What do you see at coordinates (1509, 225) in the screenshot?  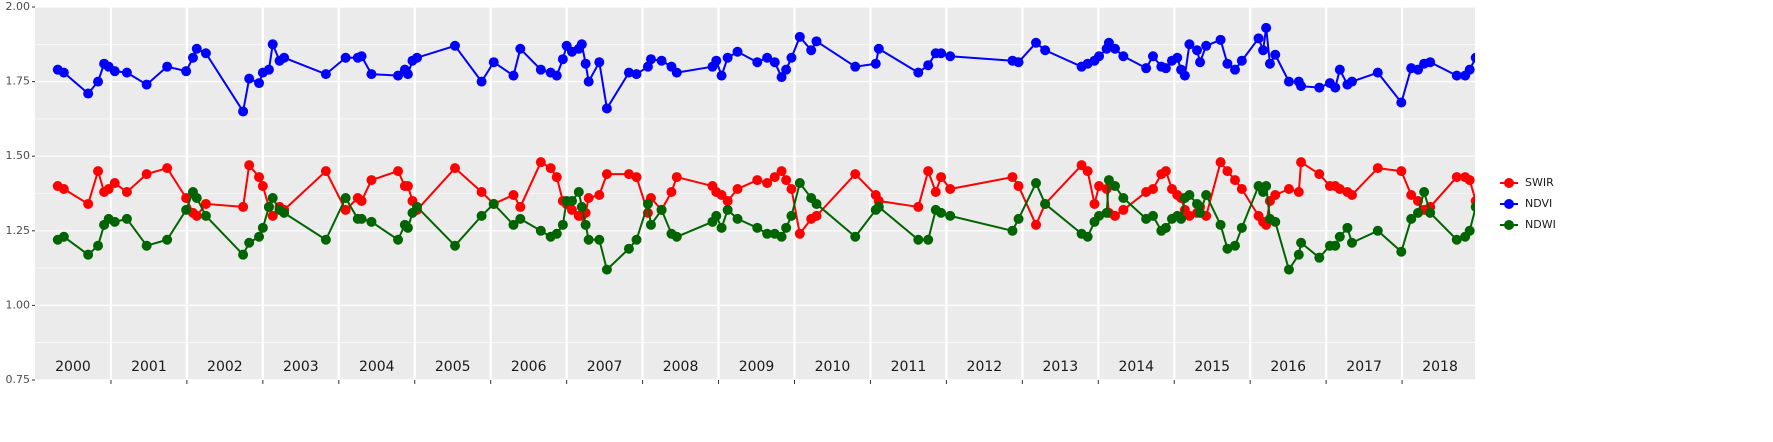 I see `legend-swatch` at bounding box center [1509, 225].